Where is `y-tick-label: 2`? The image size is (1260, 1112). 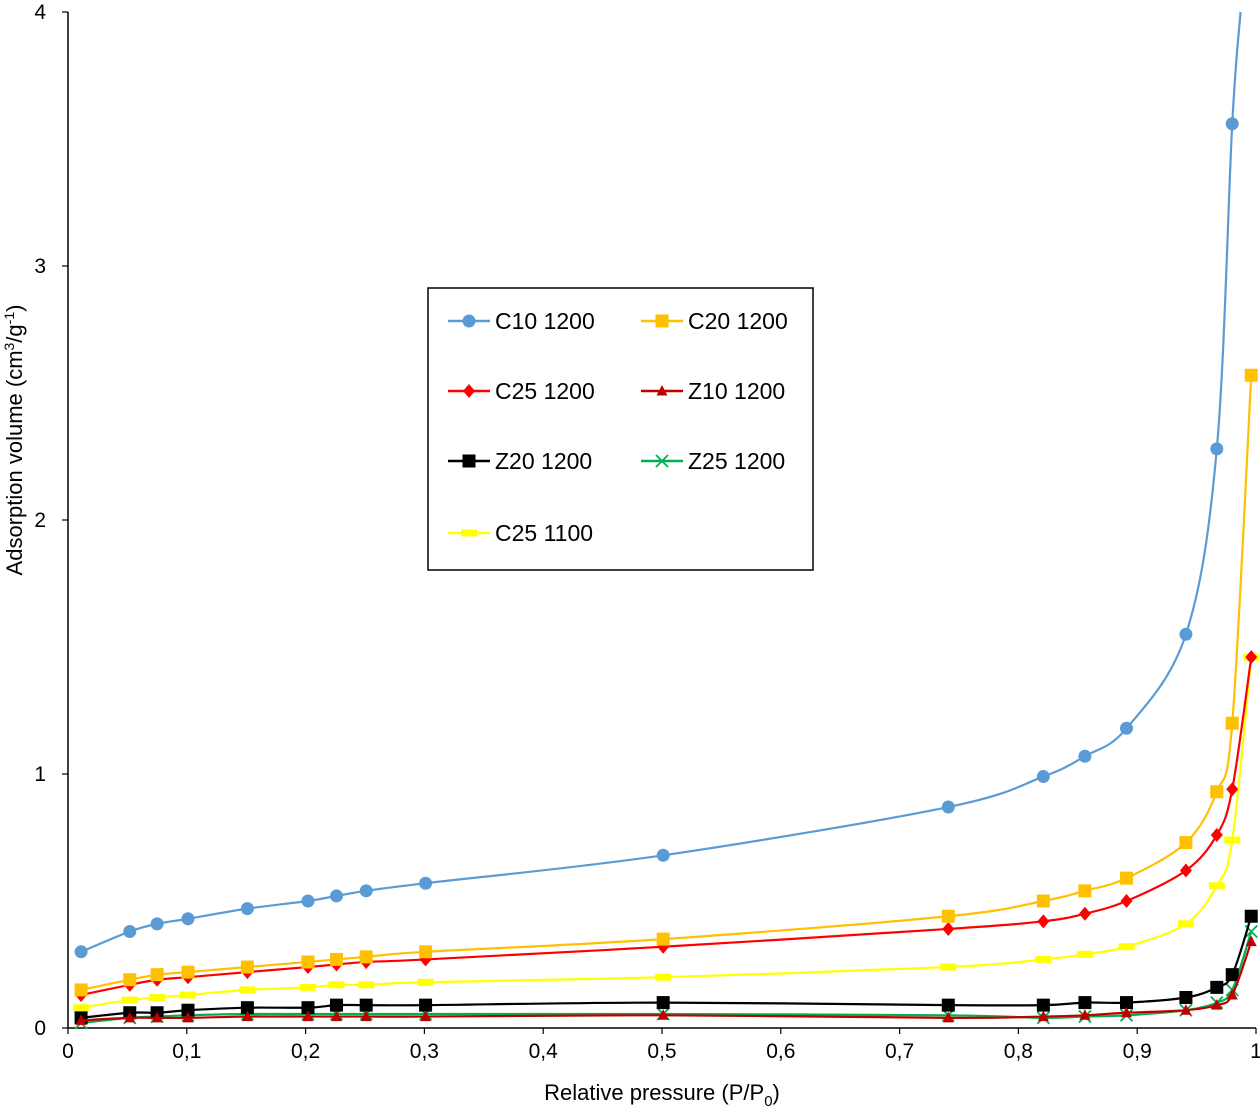
y-tick-label: 2 is located at coordinates (40, 520).